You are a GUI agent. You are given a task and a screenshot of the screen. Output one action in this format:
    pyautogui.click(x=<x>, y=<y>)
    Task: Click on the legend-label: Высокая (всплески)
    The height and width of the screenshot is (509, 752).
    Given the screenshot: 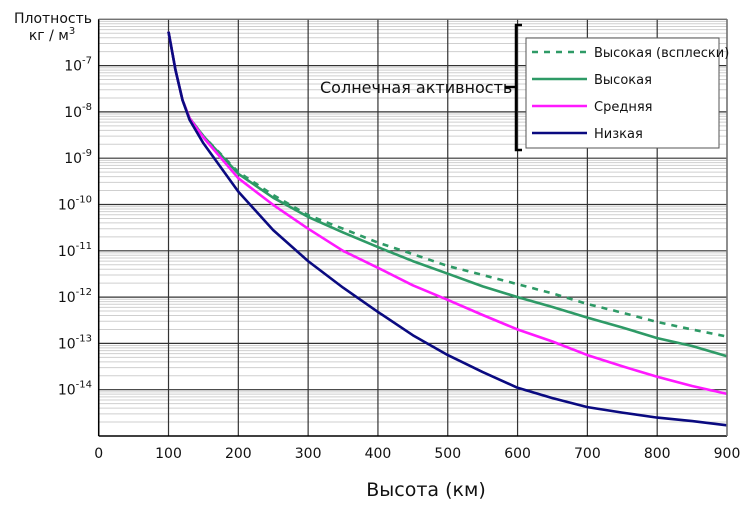 What is the action you would take?
    pyautogui.click(x=661, y=53)
    